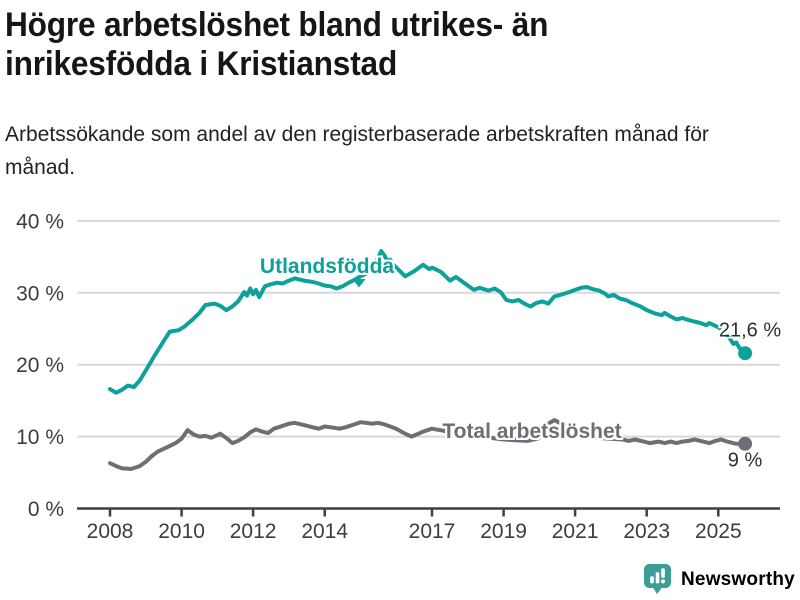 The image size is (800, 600). What do you see at coordinates (750, 330) in the screenshot?
I see `end-value-label-utlandsfodda: 21,6 %` at bounding box center [750, 330].